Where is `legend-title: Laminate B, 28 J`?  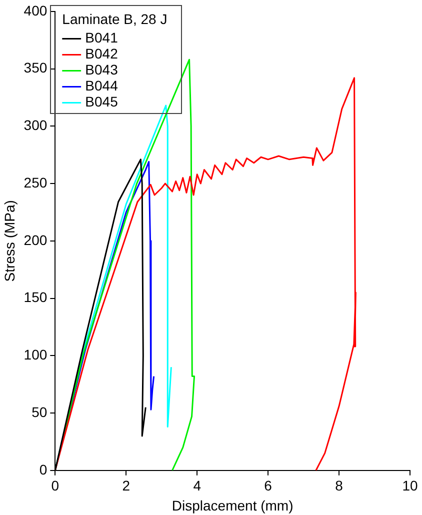 legend-title: Laminate B, 28 J is located at coordinates (115, 18).